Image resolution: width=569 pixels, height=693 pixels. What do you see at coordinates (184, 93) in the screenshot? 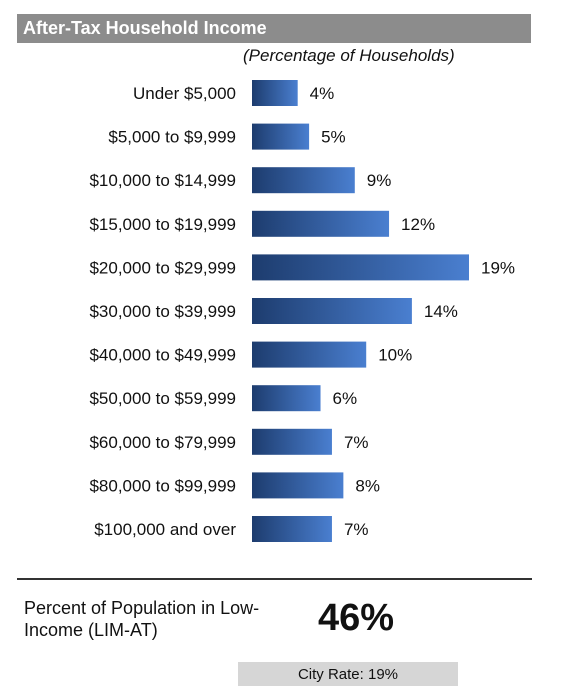
I see `category-label: Under $5,000` at bounding box center [184, 93].